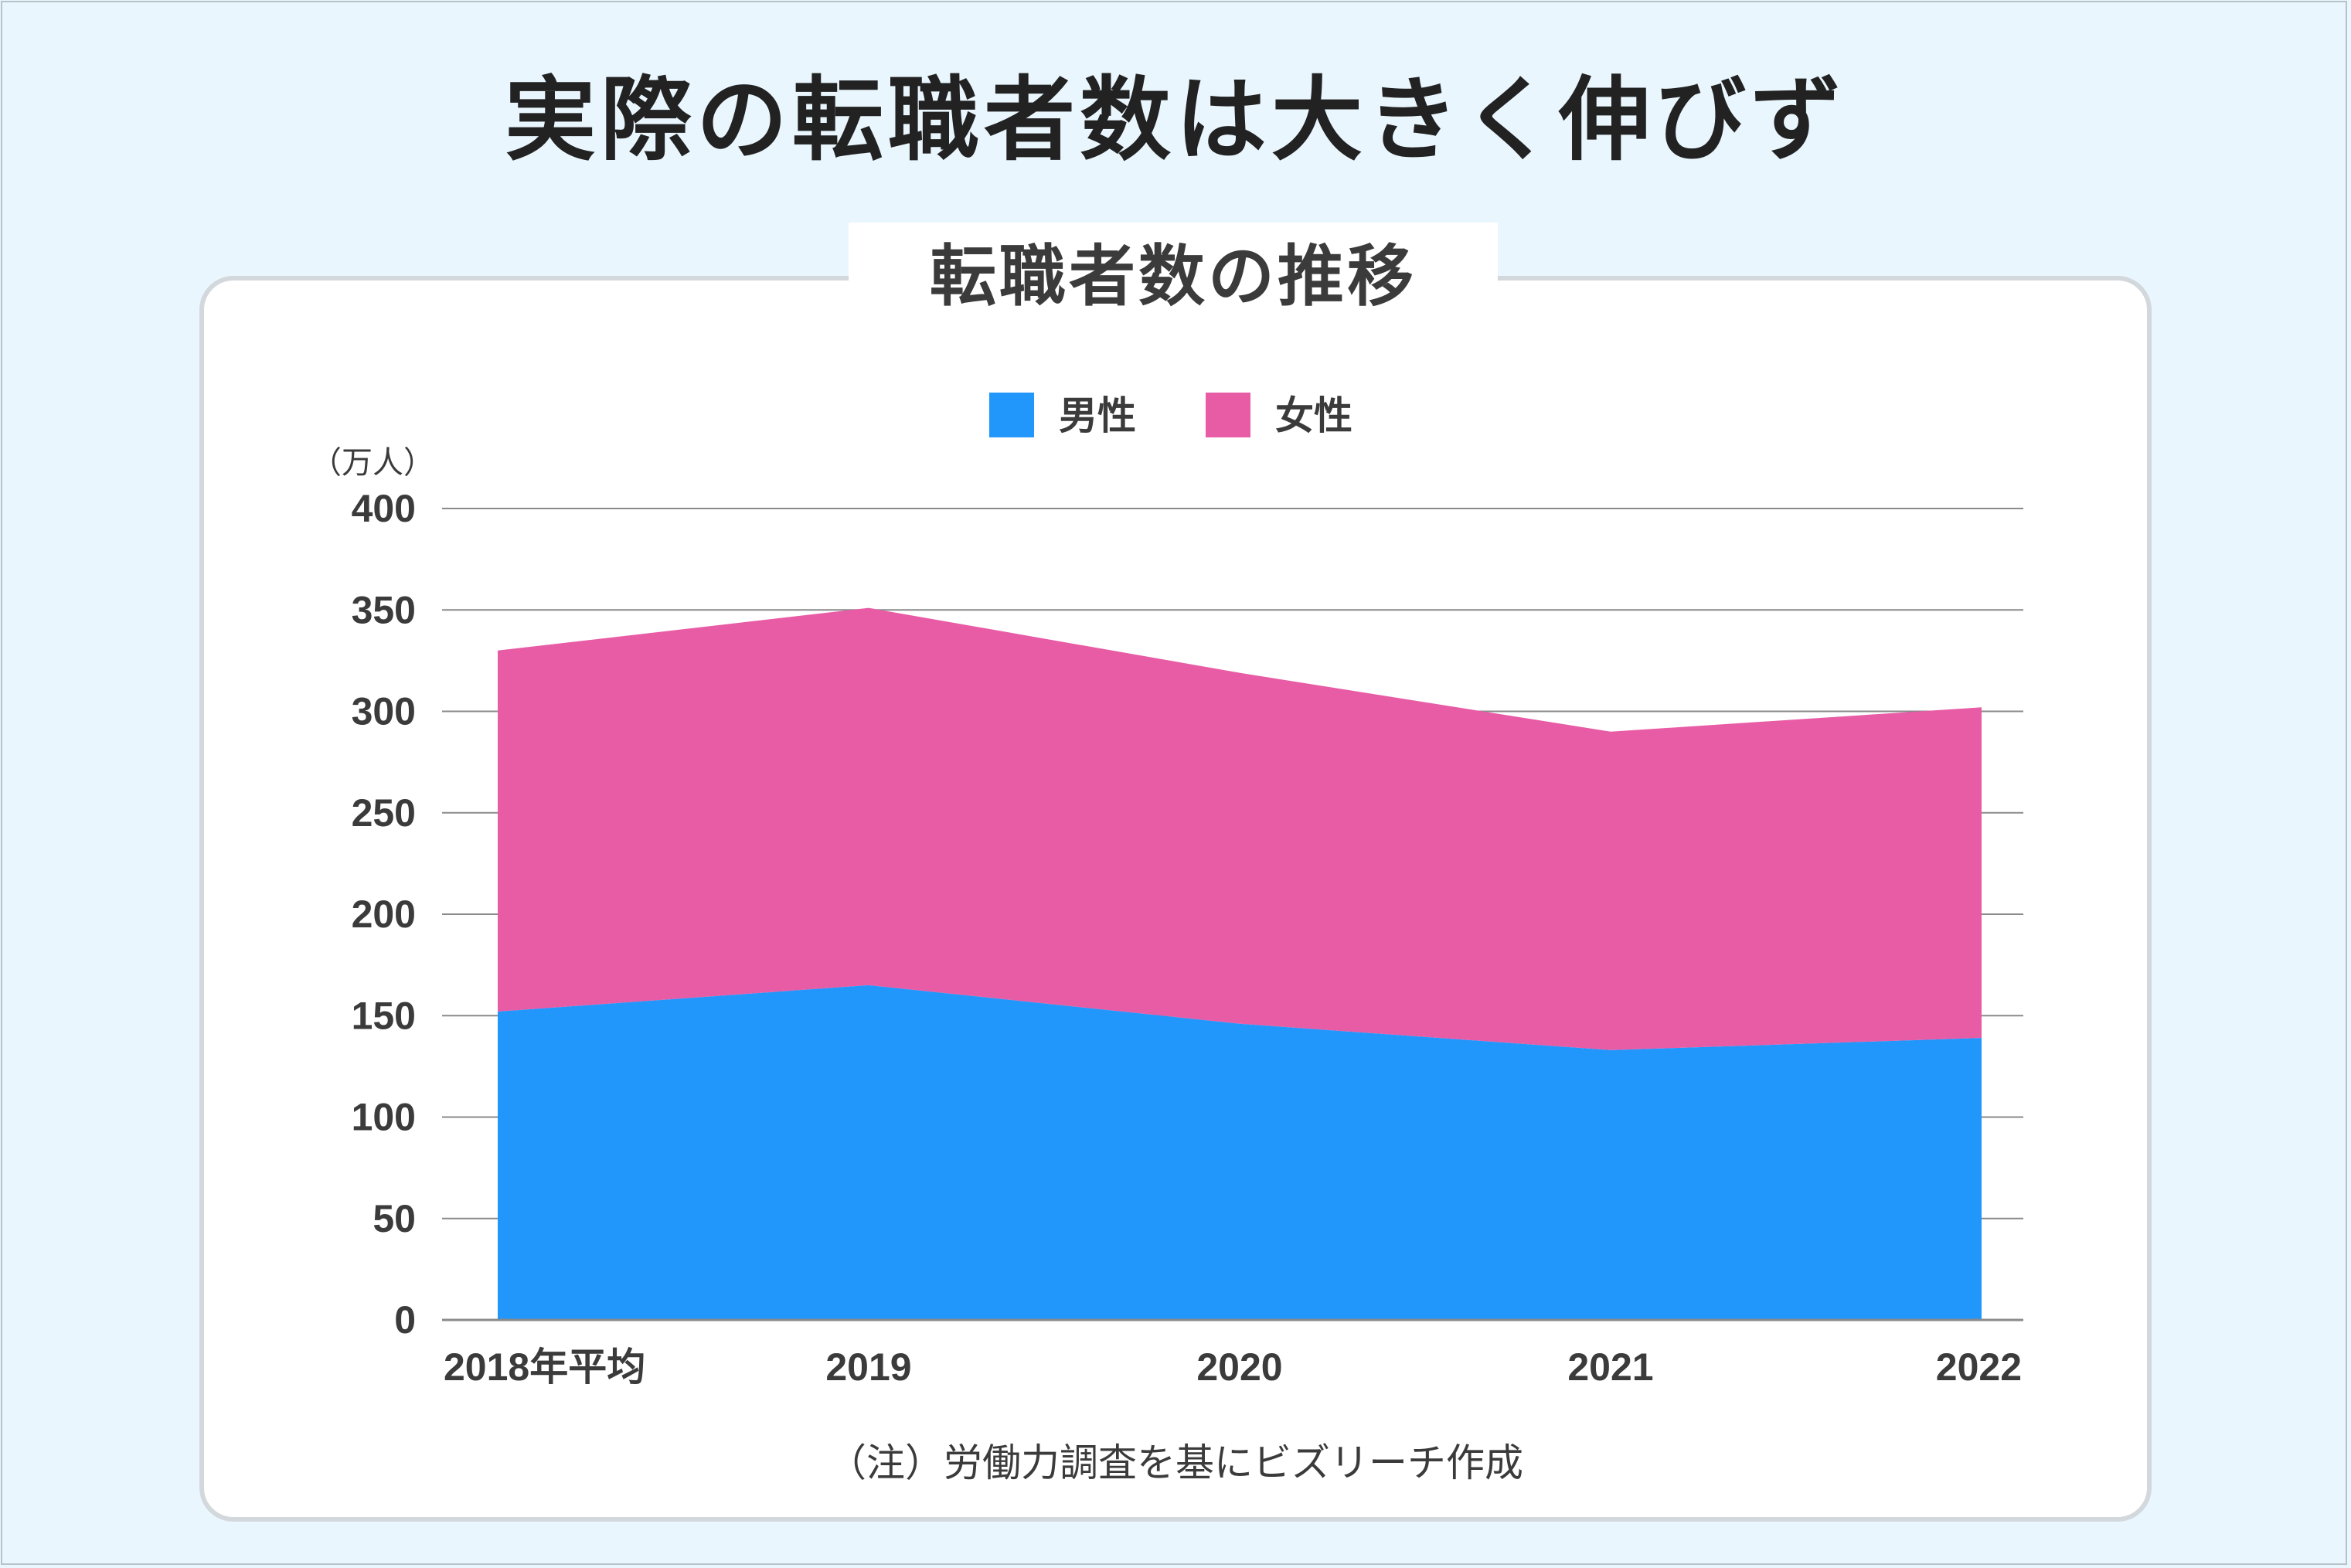 The image size is (2351, 1568). What do you see at coordinates (1313, 415) in the screenshot?
I see `legend-label: 女性` at bounding box center [1313, 415].